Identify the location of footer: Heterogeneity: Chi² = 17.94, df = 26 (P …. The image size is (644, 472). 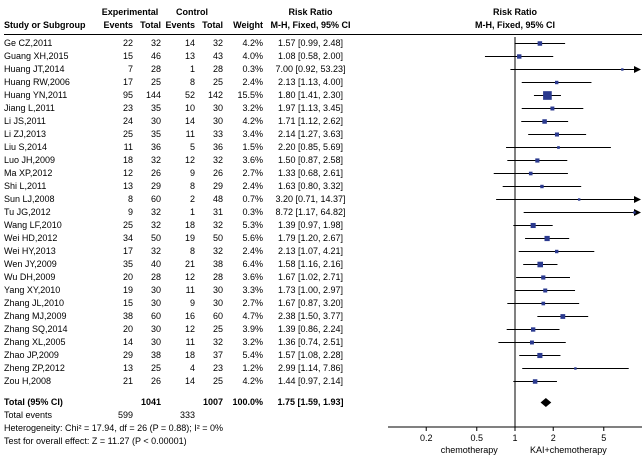
(323, 443).